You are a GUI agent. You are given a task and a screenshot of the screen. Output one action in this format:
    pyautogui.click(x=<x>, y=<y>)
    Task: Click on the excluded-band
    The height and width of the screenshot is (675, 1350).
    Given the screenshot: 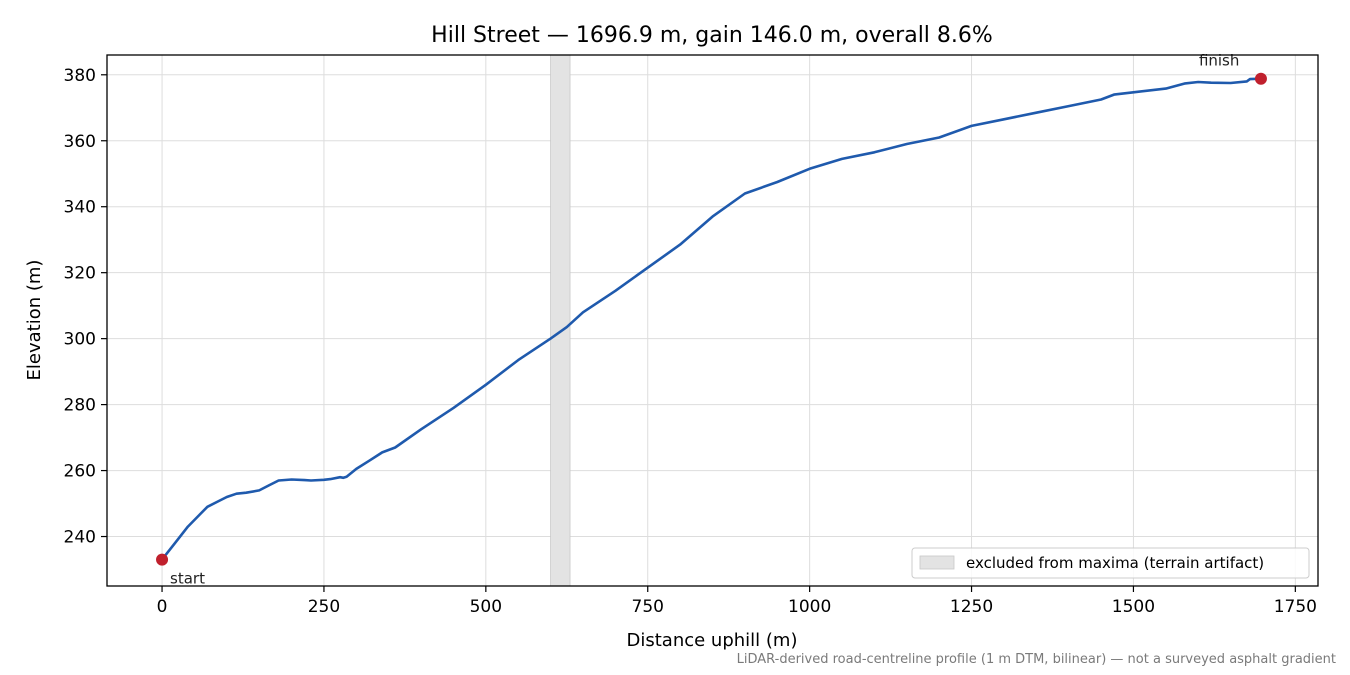 What is the action you would take?
    pyautogui.click(x=560, y=320)
    